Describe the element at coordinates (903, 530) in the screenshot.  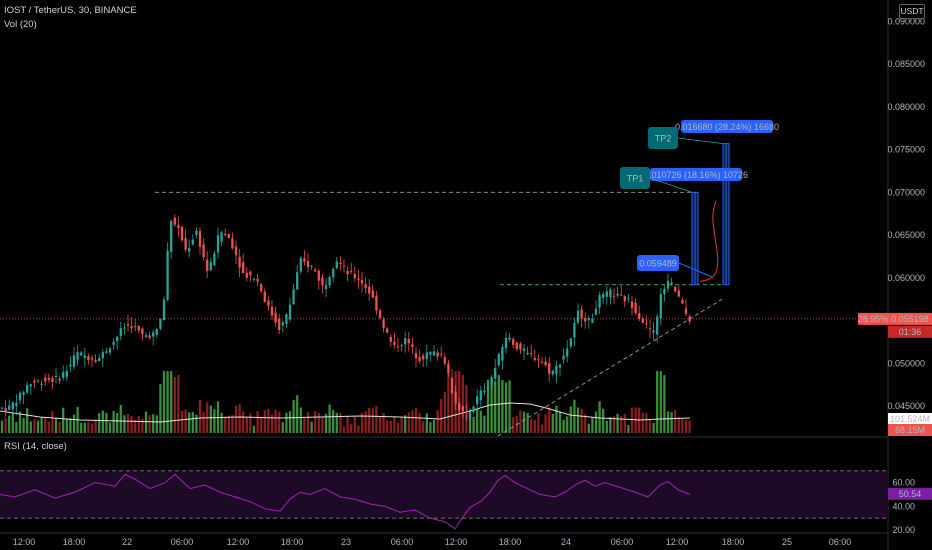
I see `rsi-tick-label: 20.00` at that location.